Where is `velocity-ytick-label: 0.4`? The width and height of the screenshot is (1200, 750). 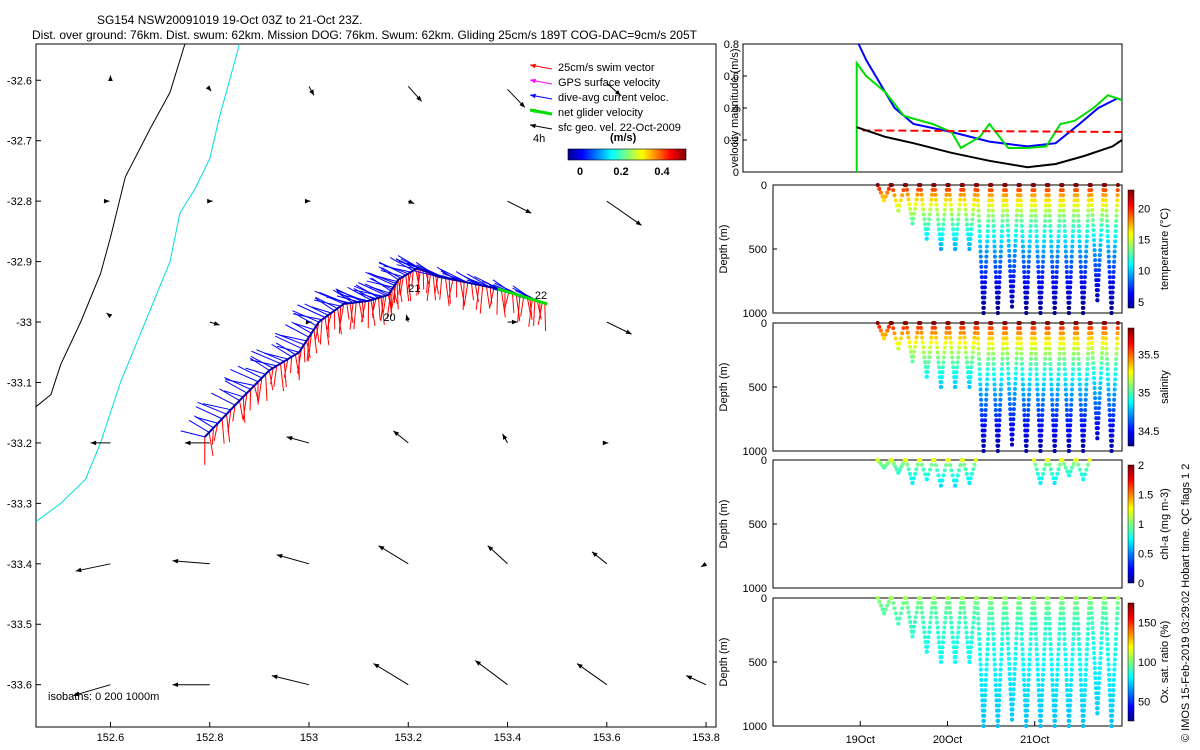 velocity-ytick-label: 0.4 is located at coordinates (731, 109).